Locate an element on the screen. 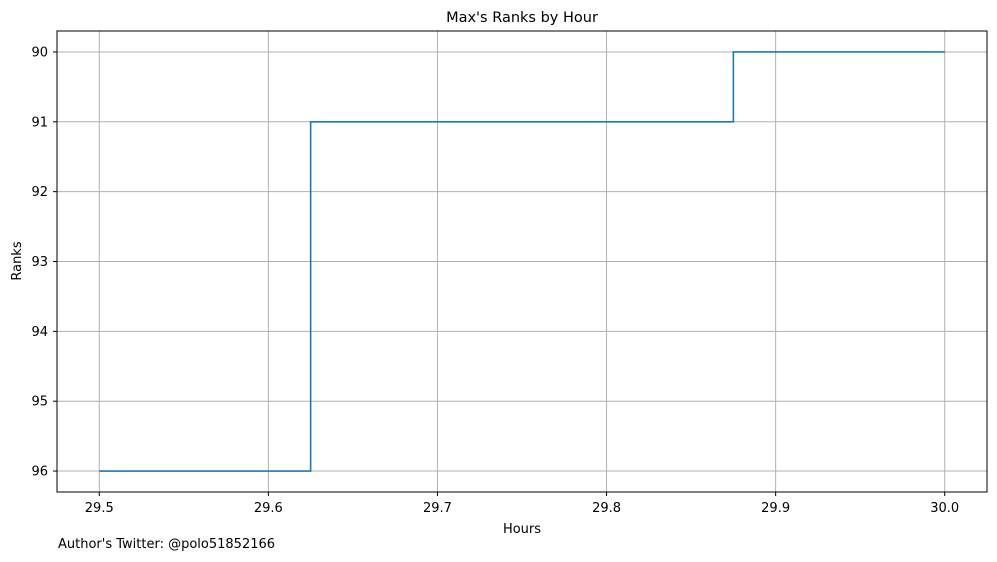  x-tick-label: 29.8 is located at coordinates (606, 508).